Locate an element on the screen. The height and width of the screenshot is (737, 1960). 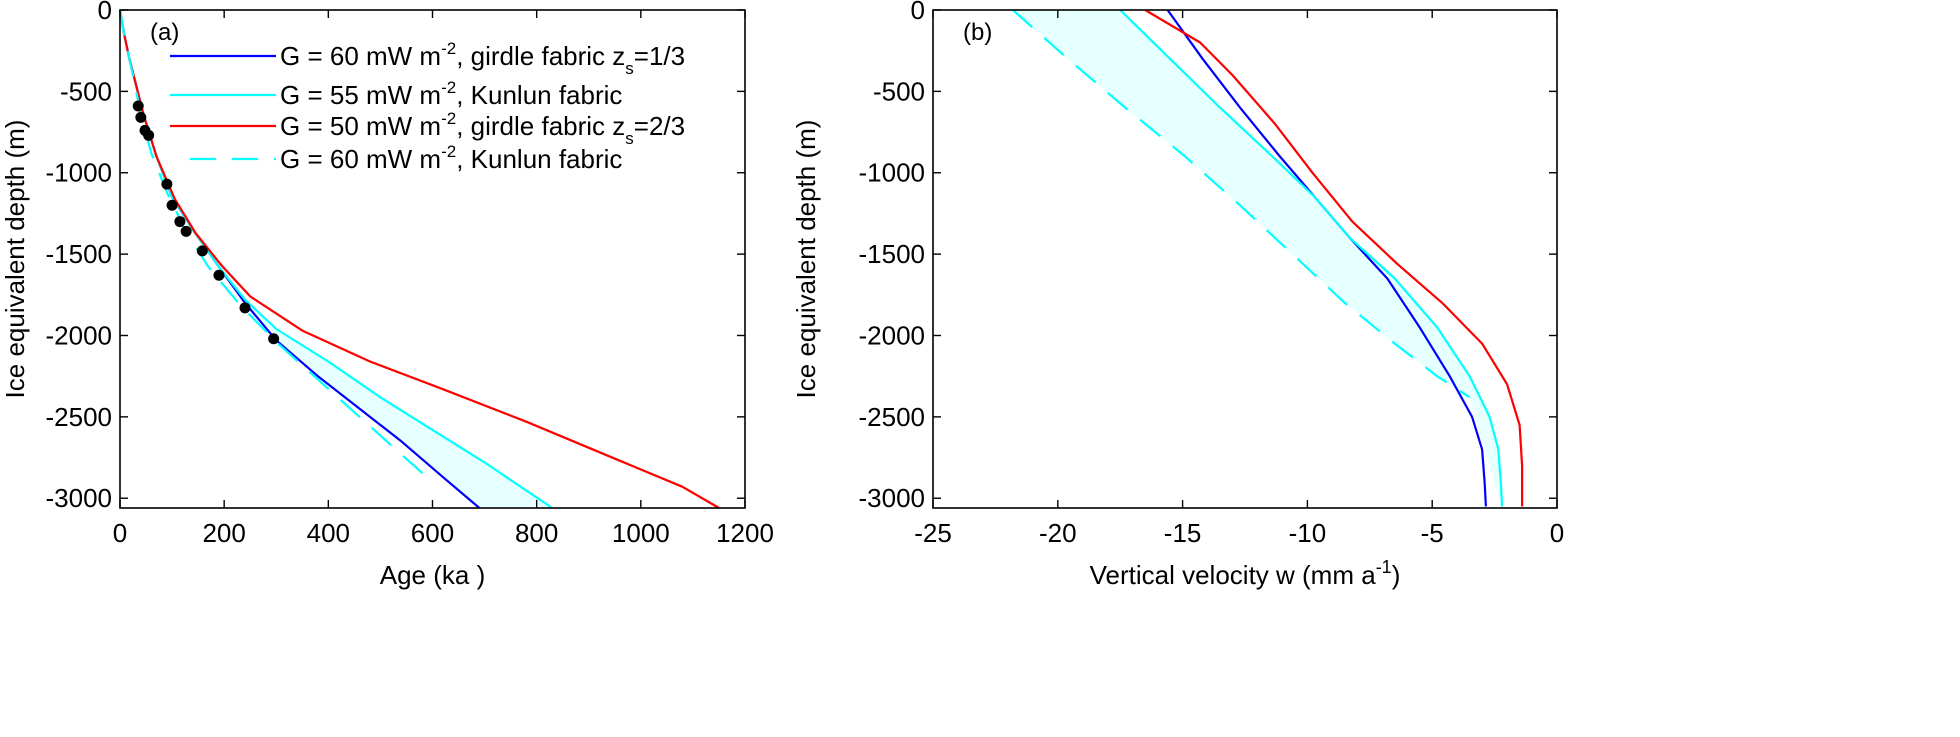
legend-text-main: G = 50 mW m is located at coordinates (360, 126).